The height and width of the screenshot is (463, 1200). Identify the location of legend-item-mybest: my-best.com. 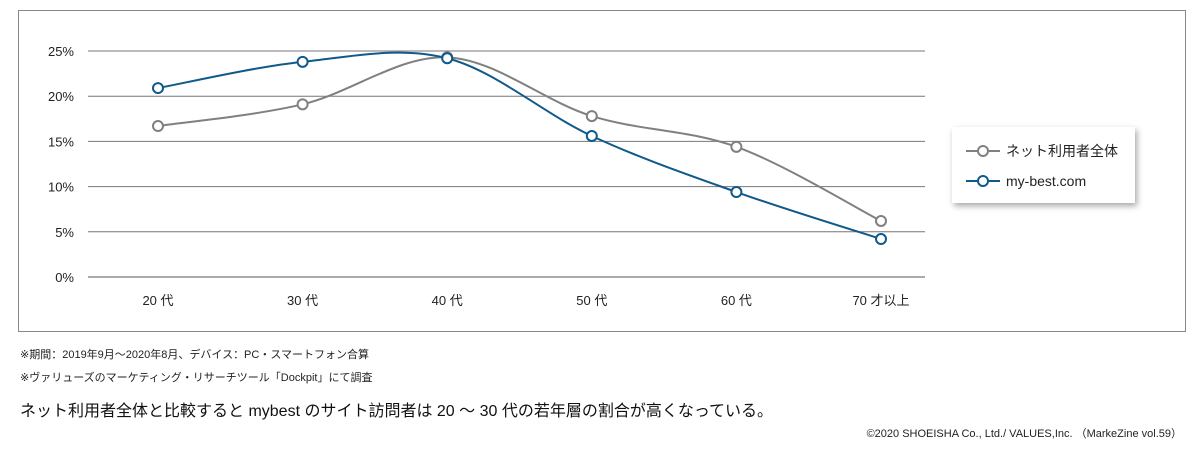
(1026, 181).